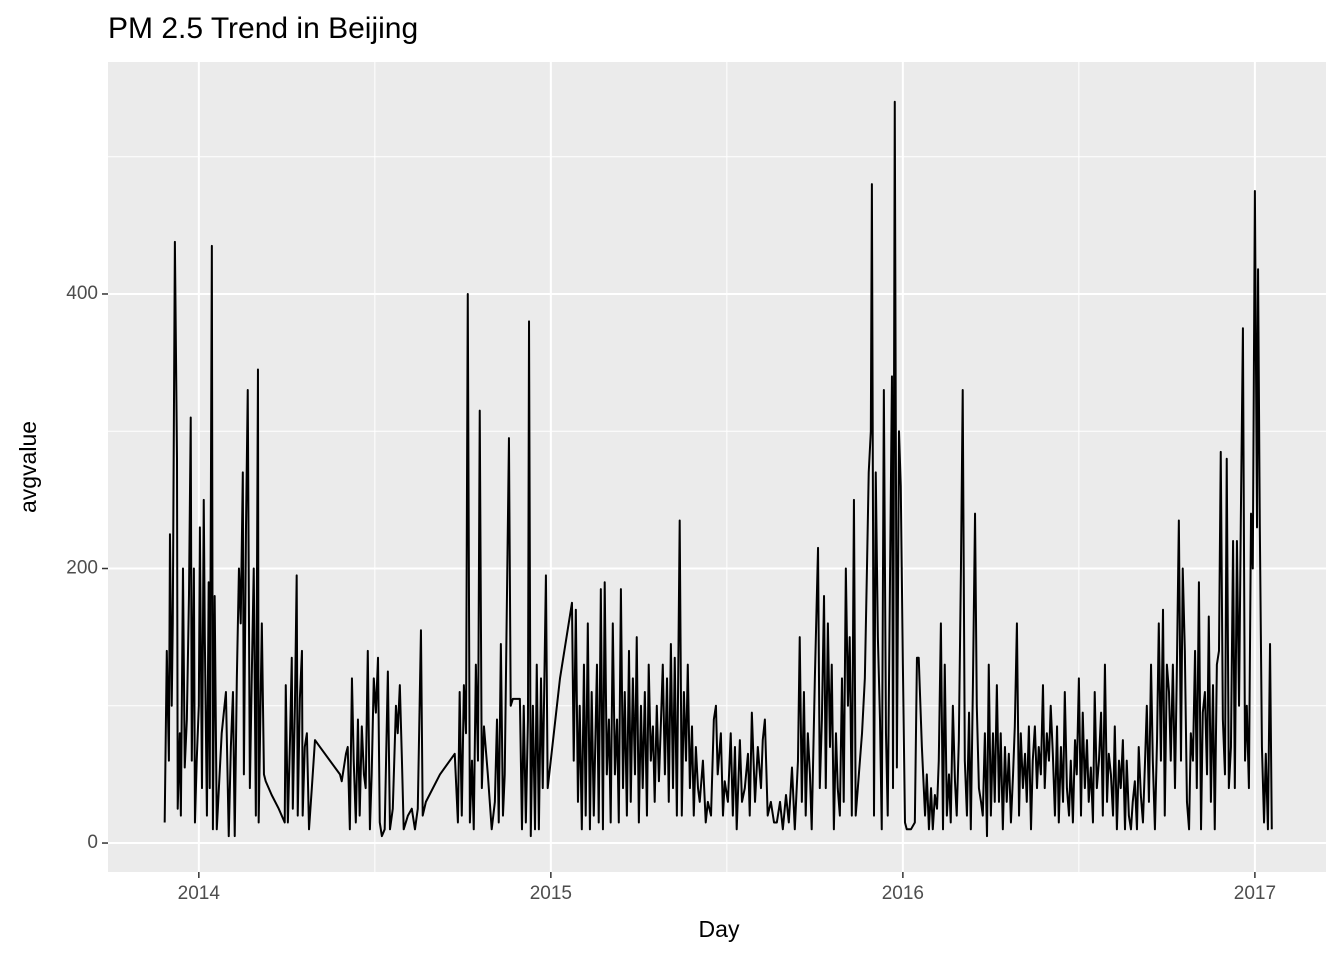 The height and width of the screenshot is (960, 1344). What do you see at coordinates (903, 893) in the screenshot?
I see `x-tick-label: 2016` at bounding box center [903, 893].